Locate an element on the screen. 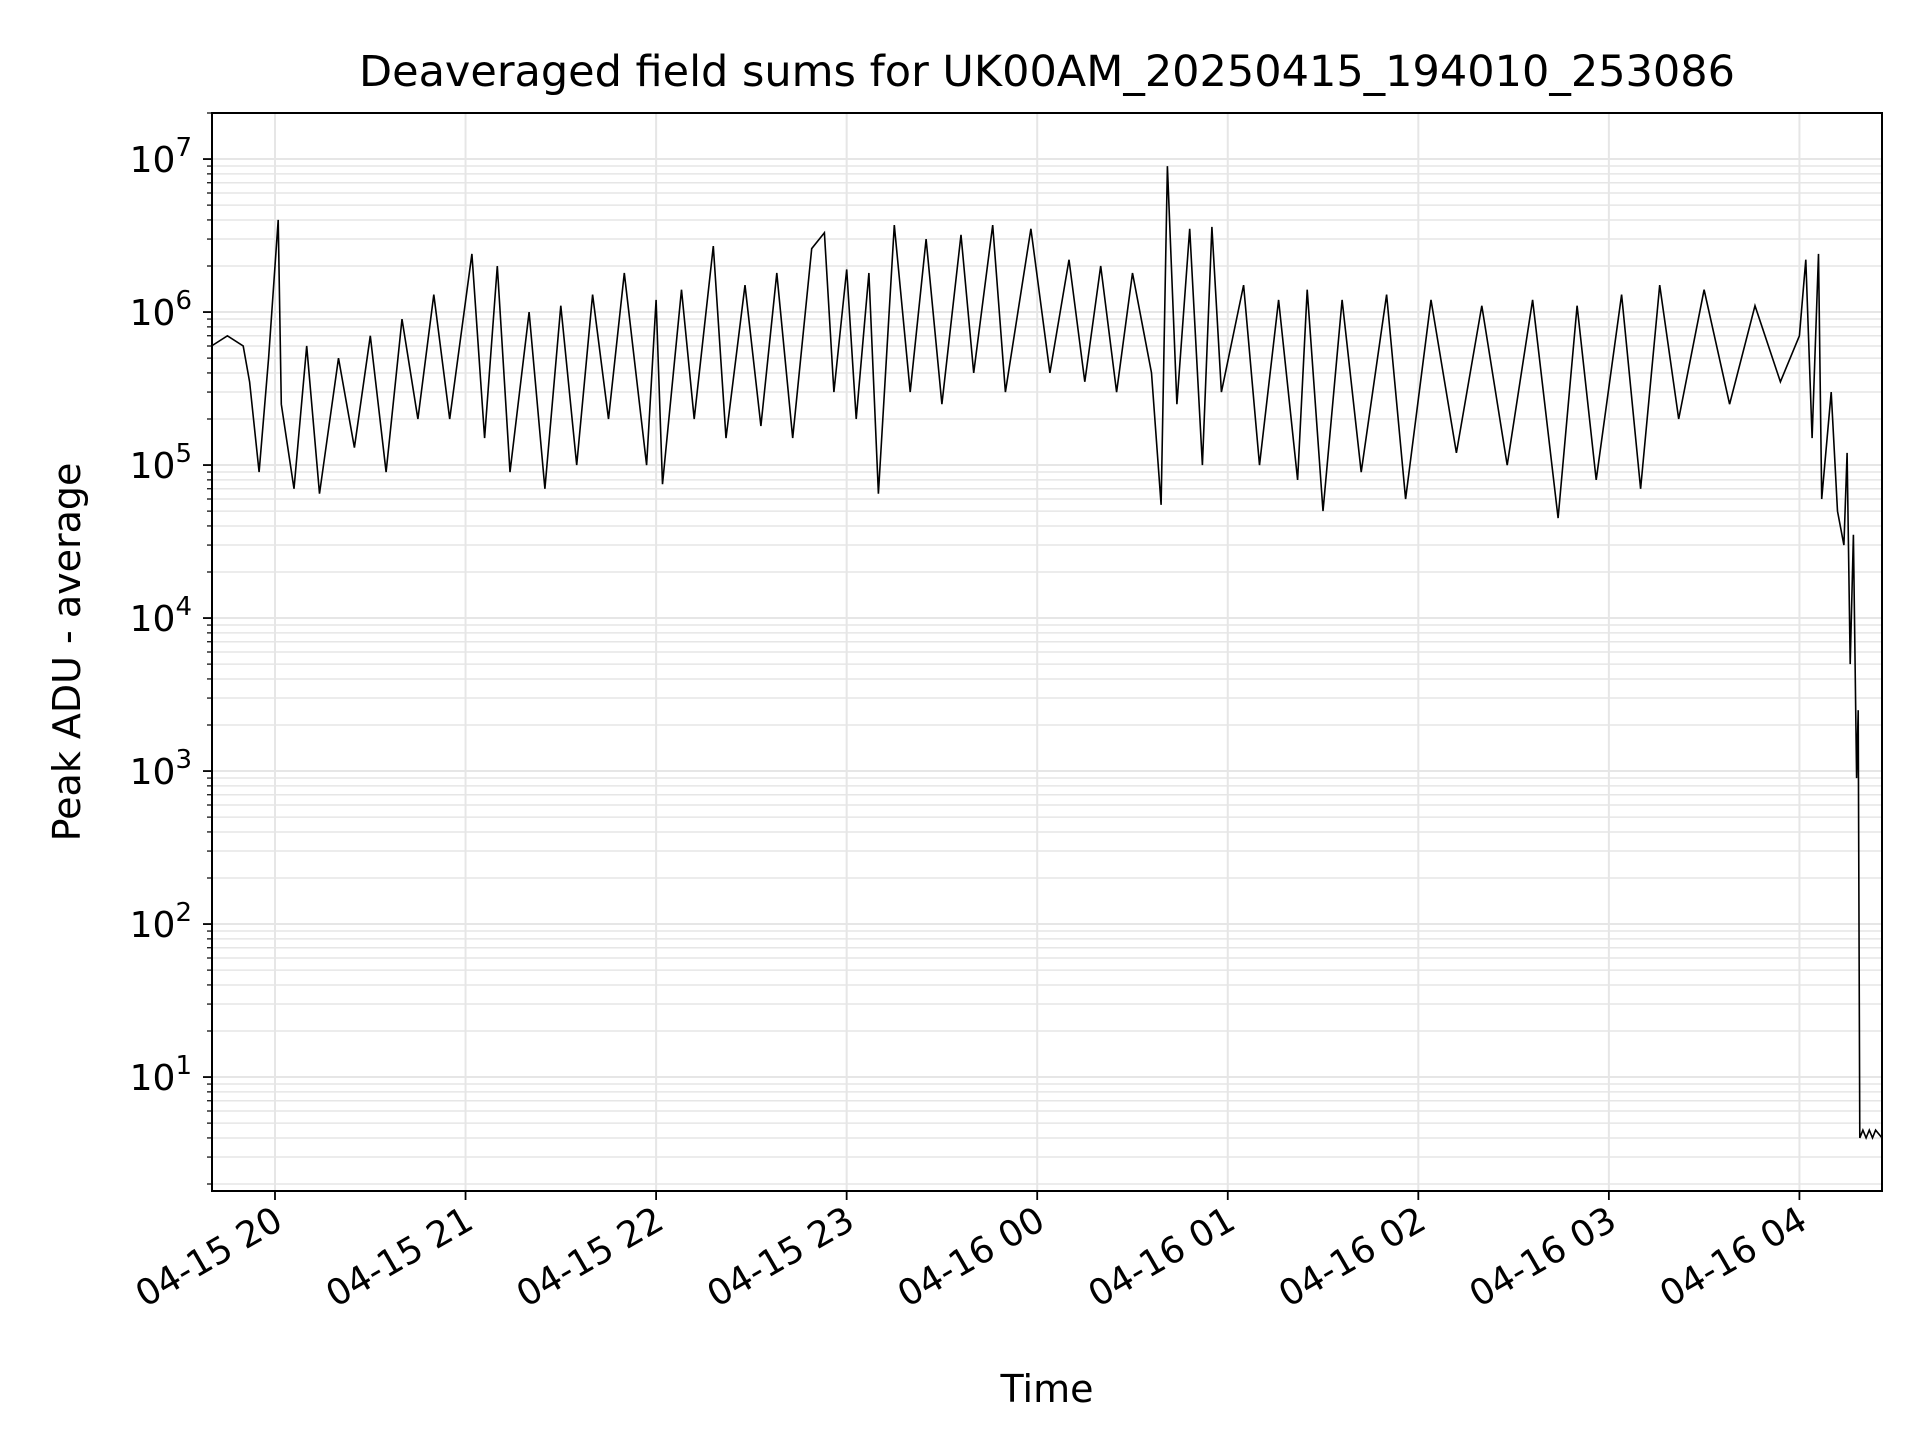  y-tick-label: 10⁶ is located at coordinates (161, 310).